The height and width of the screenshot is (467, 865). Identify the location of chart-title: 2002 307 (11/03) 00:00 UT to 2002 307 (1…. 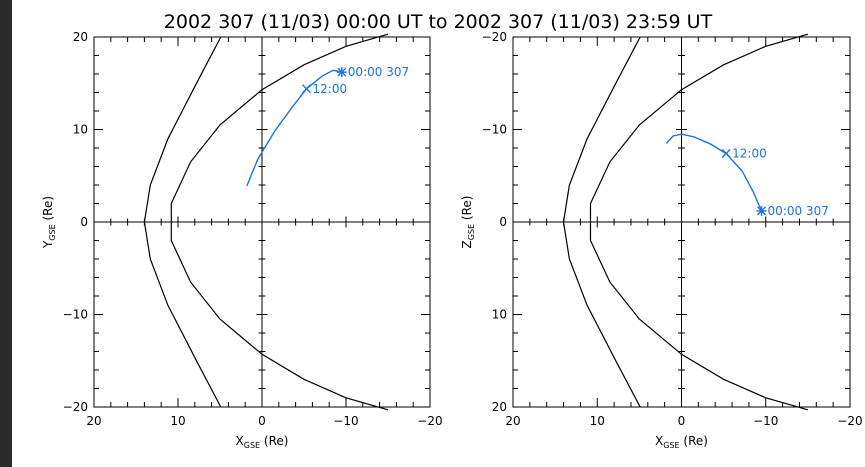
(438, 22).